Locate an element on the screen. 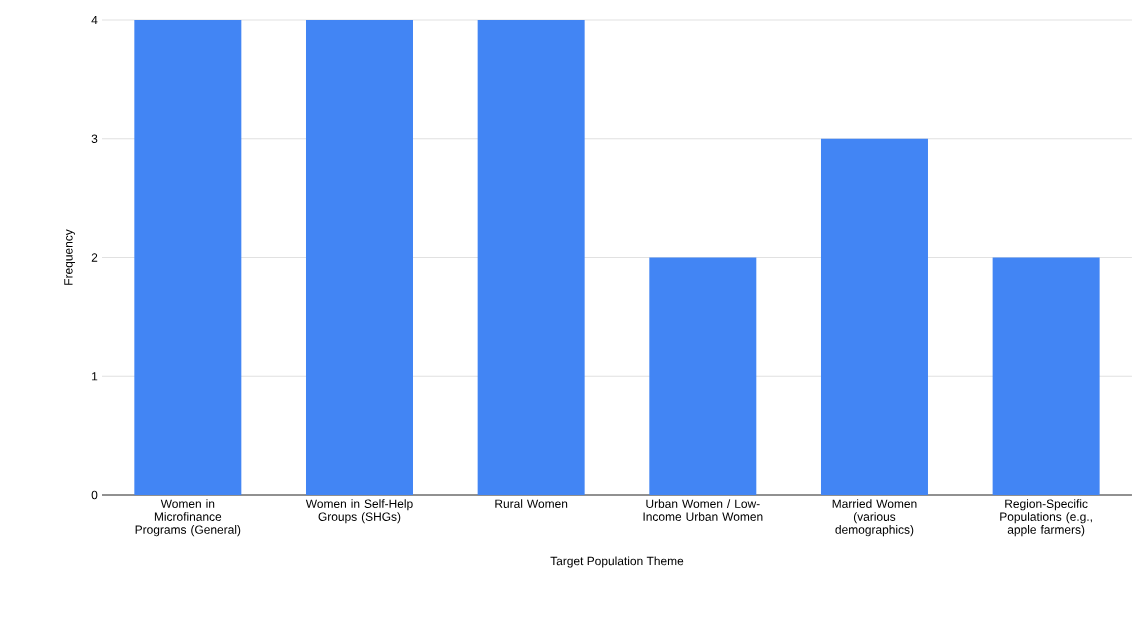 The height and width of the screenshot is (628, 1135). y-tick-label: 3 is located at coordinates (94, 138).